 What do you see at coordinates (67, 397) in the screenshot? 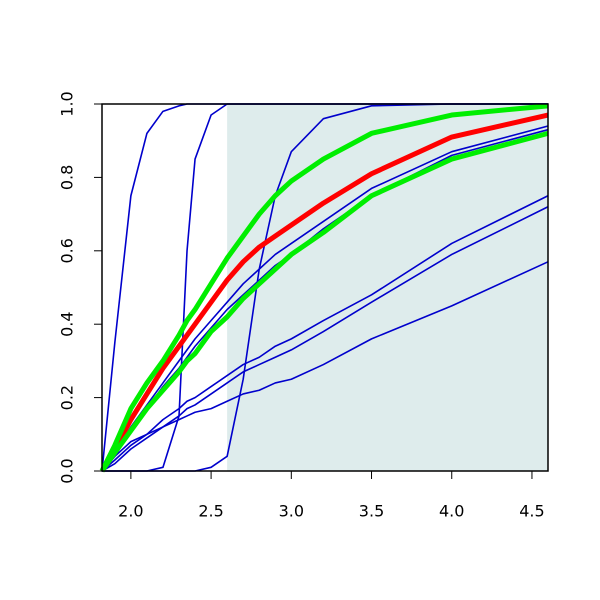
I see `y-tick-label: 0.2` at bounding box center [67, 397].